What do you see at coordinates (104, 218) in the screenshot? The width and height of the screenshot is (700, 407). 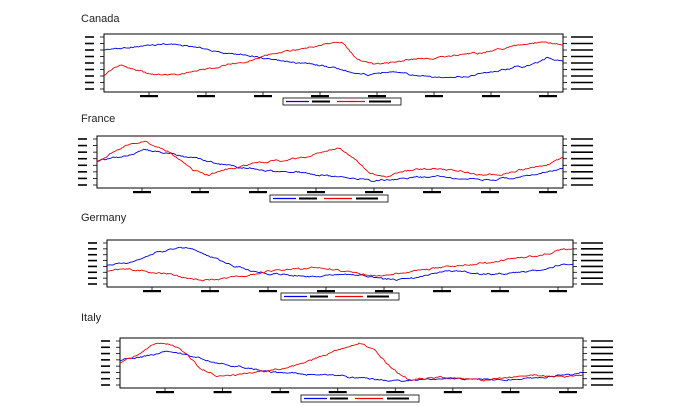 I see `panel-title-germany: Germany` at bounding box center [104, 218].